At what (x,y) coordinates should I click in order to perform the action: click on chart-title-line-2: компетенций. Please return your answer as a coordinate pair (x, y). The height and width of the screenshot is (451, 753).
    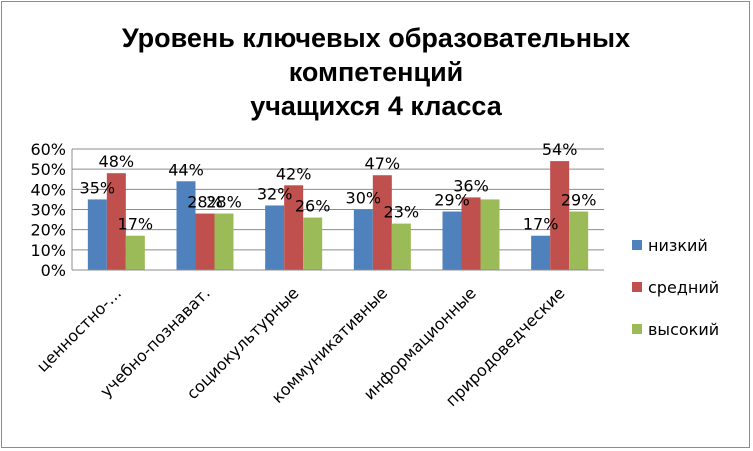
    Looking at the image, I should click on (376, 72).